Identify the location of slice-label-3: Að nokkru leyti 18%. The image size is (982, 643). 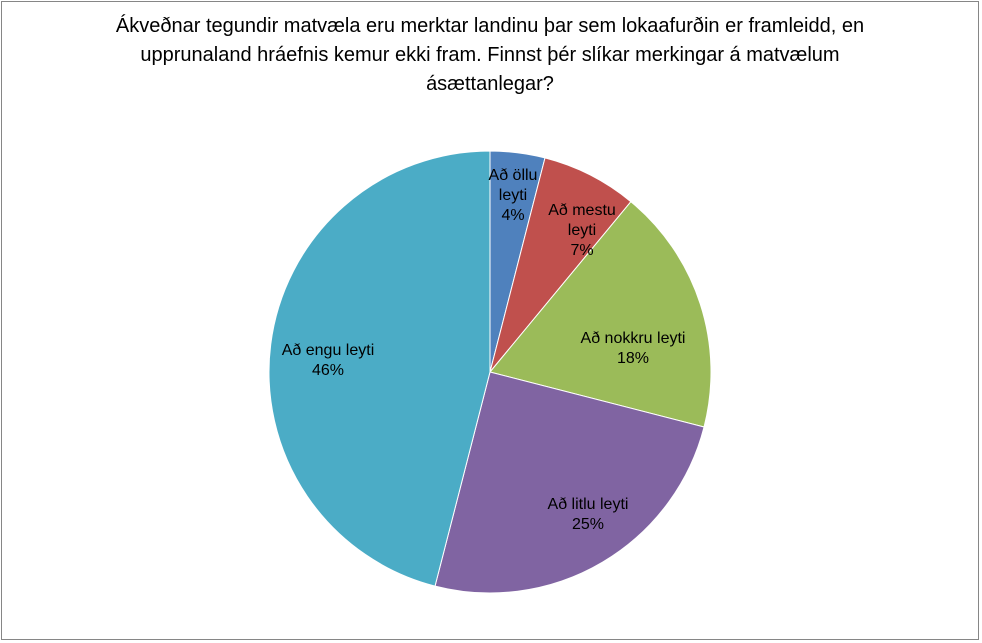
(633, 348).